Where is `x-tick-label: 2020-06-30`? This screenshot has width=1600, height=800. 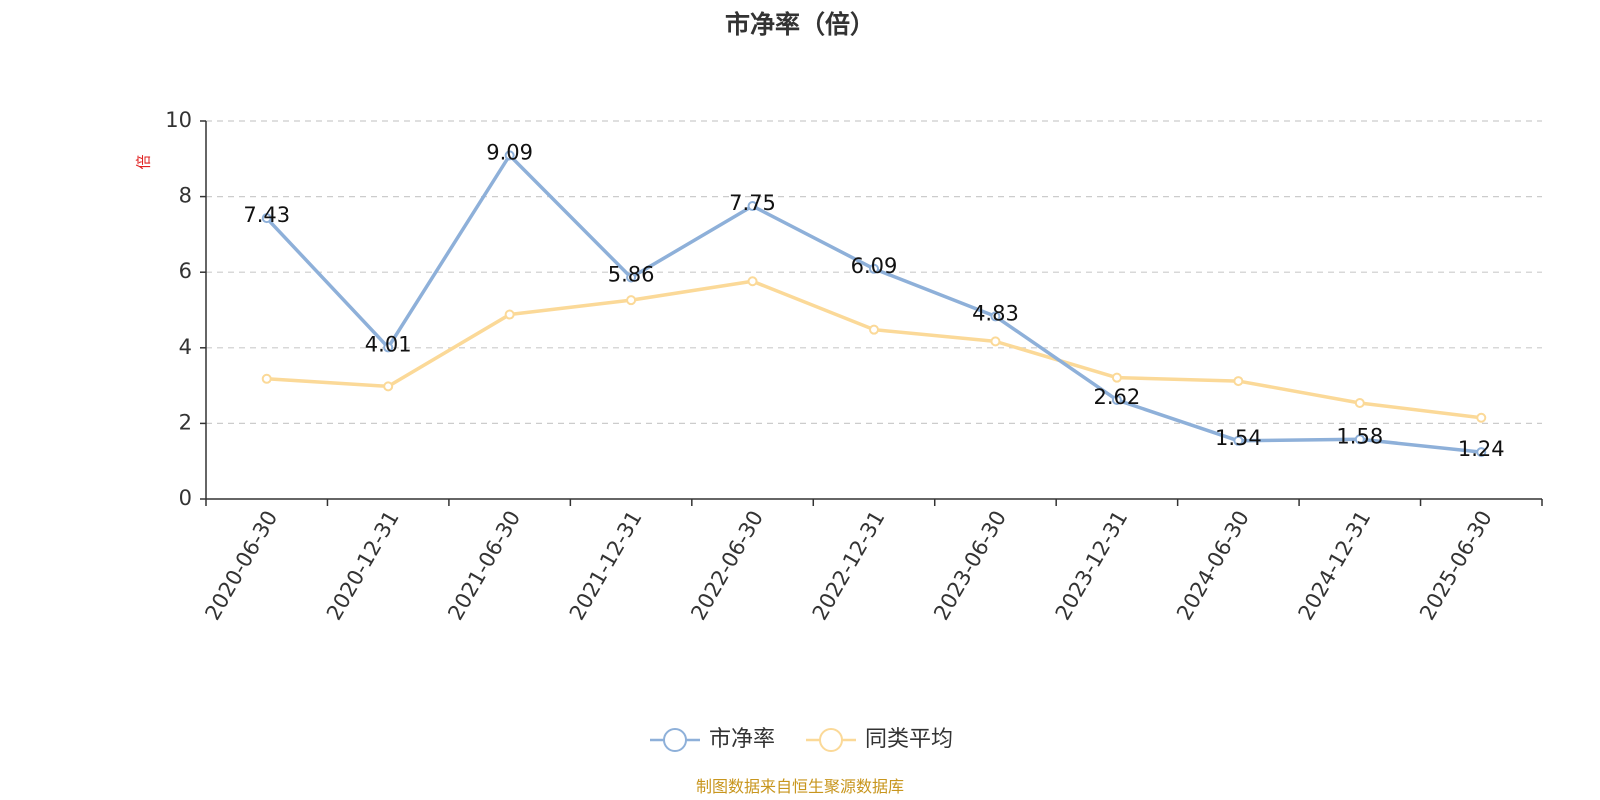 x-tick-label: 2020-06-30 is located at coordinates (241, 566).